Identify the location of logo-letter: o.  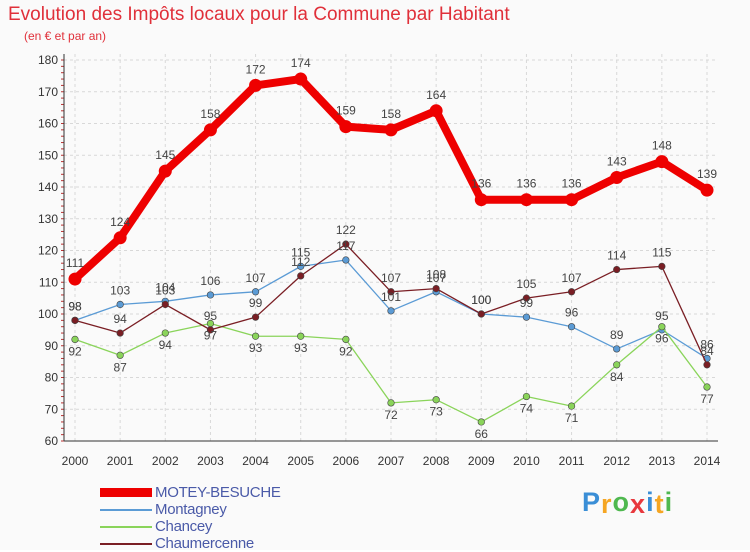
(621, 502).